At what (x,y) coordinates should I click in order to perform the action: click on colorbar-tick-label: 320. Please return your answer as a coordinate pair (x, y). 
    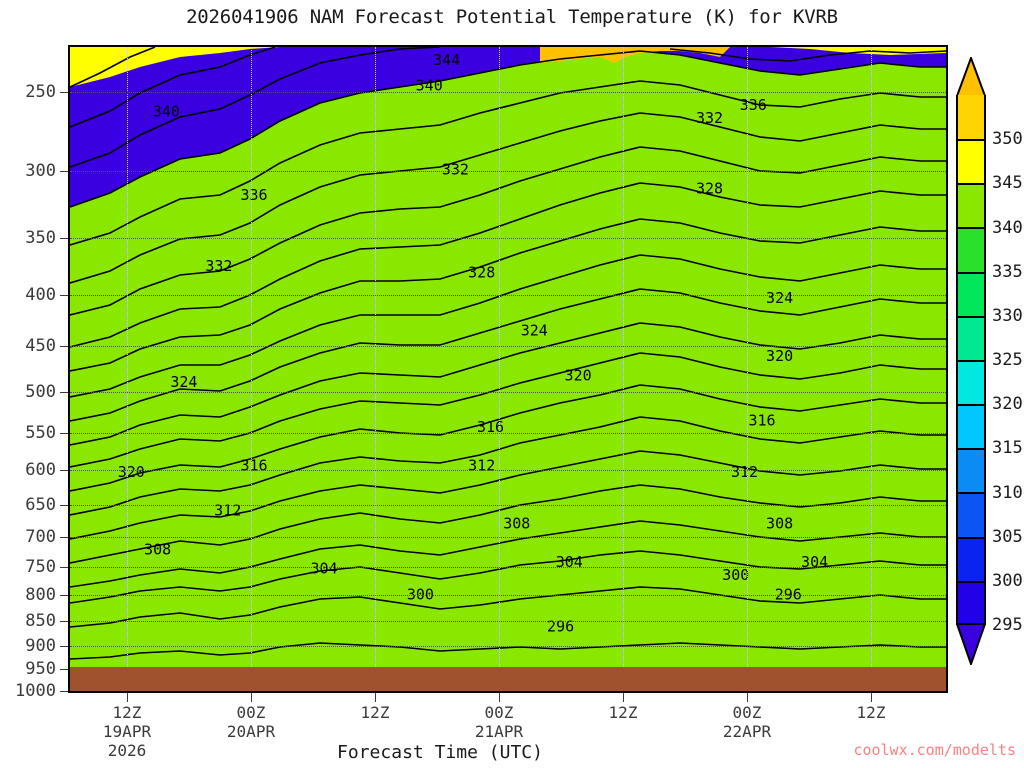
    Looking at the image, I should click on (1007, 404).